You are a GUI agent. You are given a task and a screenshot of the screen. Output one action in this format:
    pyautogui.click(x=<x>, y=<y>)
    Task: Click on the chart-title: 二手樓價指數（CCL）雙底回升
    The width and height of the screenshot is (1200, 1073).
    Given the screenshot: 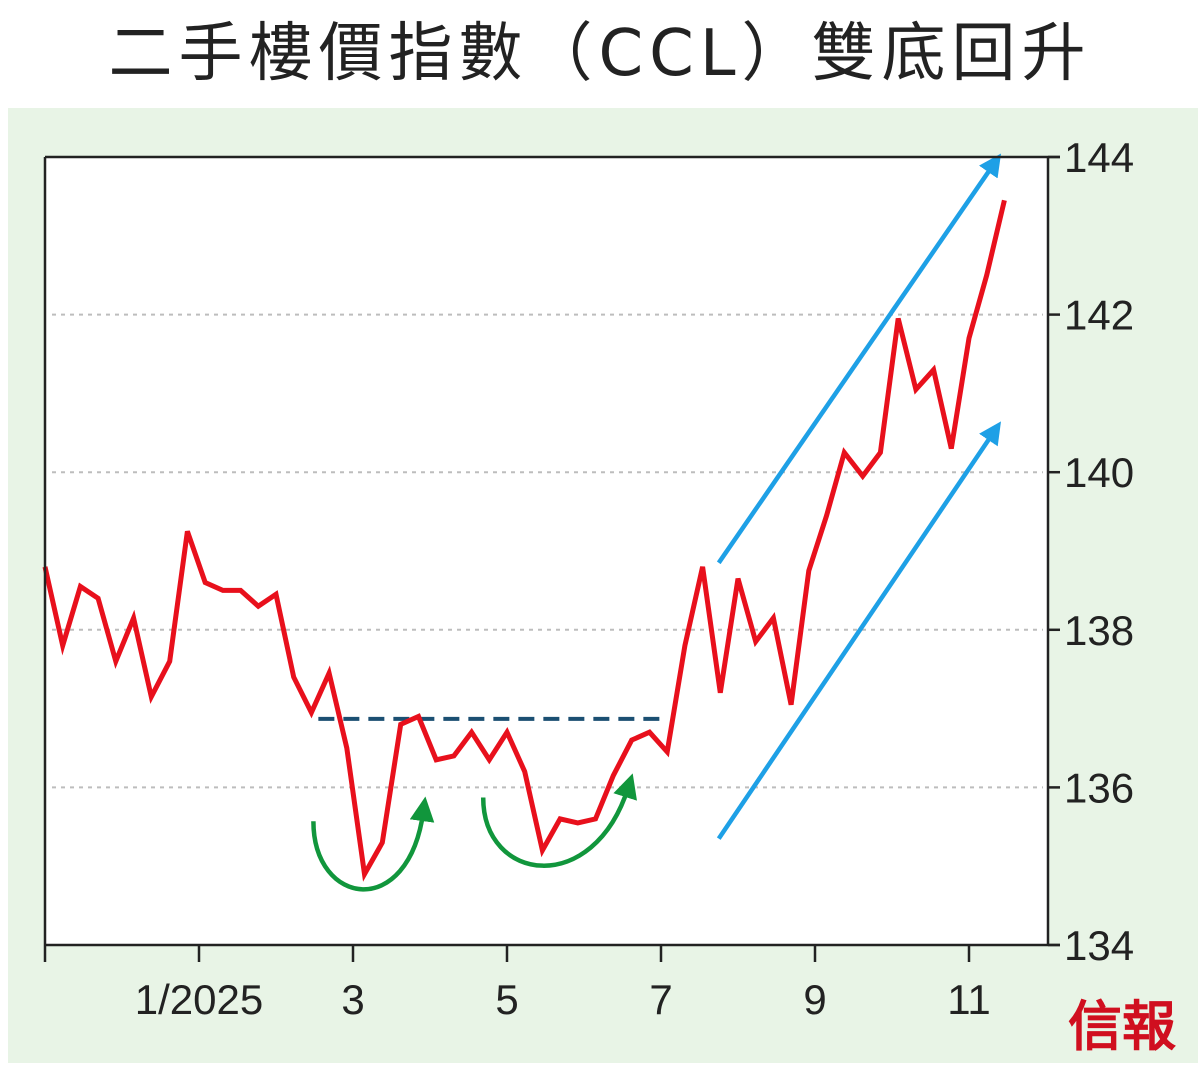 What is the action you would take?
    pyautogui.click(x=600, y=54)
    